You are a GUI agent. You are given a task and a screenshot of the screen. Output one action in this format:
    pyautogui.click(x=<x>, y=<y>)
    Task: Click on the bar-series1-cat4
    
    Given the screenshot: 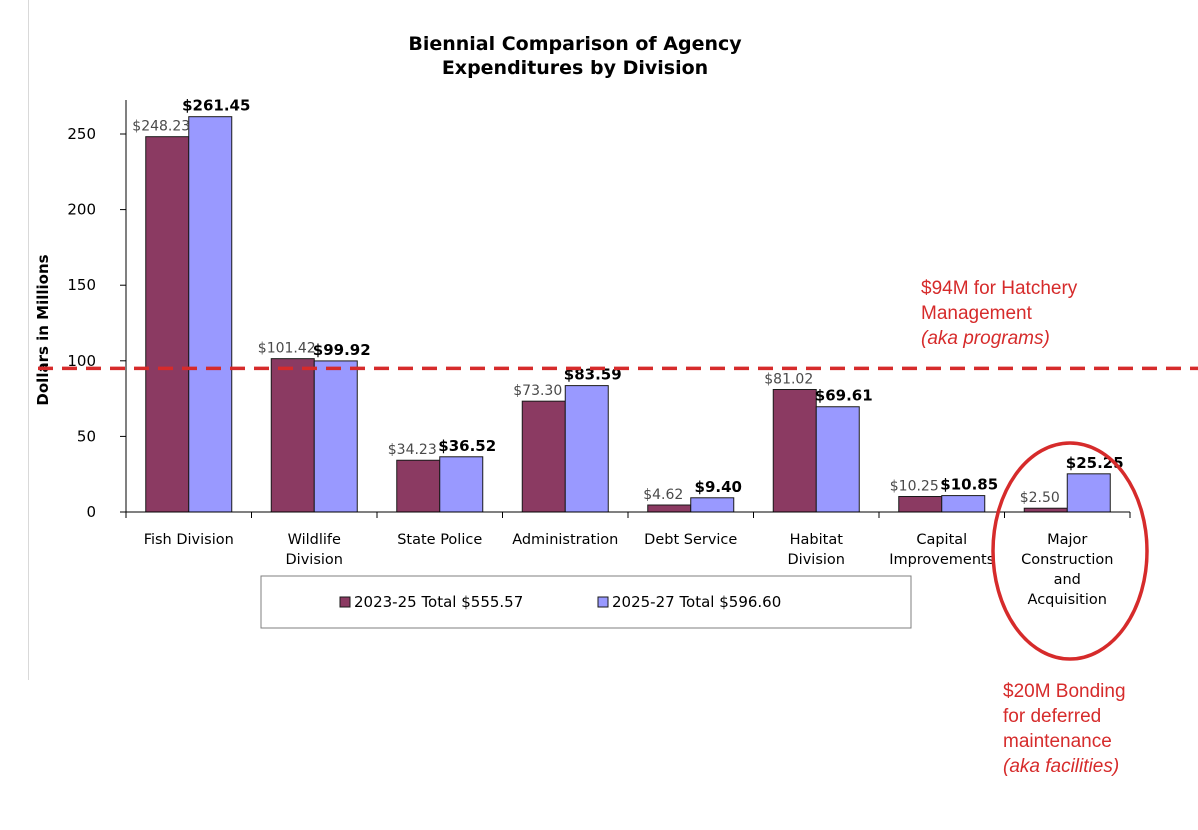 What is the action you would take?
    pyautogui.click(x=712, y=505)
    